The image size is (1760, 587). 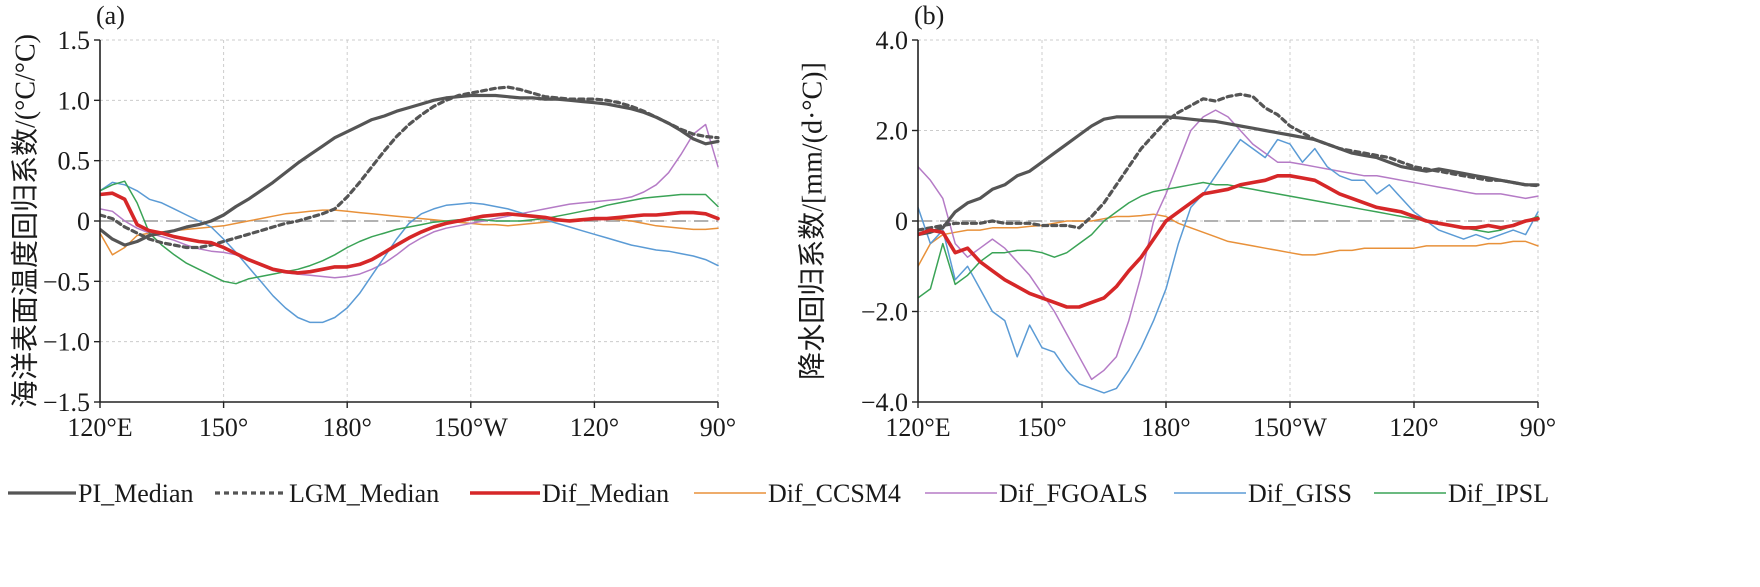 What do you see at coordinates (74, 100) in the screenshot?
I see `y-tick-label: 1.0` at bounding box center [74, 100].